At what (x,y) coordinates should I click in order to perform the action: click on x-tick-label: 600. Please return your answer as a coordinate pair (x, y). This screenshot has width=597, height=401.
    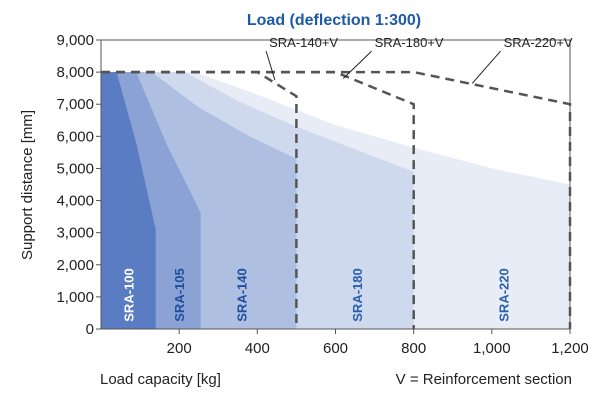
    Looking at the image, I should click on (335, 348).